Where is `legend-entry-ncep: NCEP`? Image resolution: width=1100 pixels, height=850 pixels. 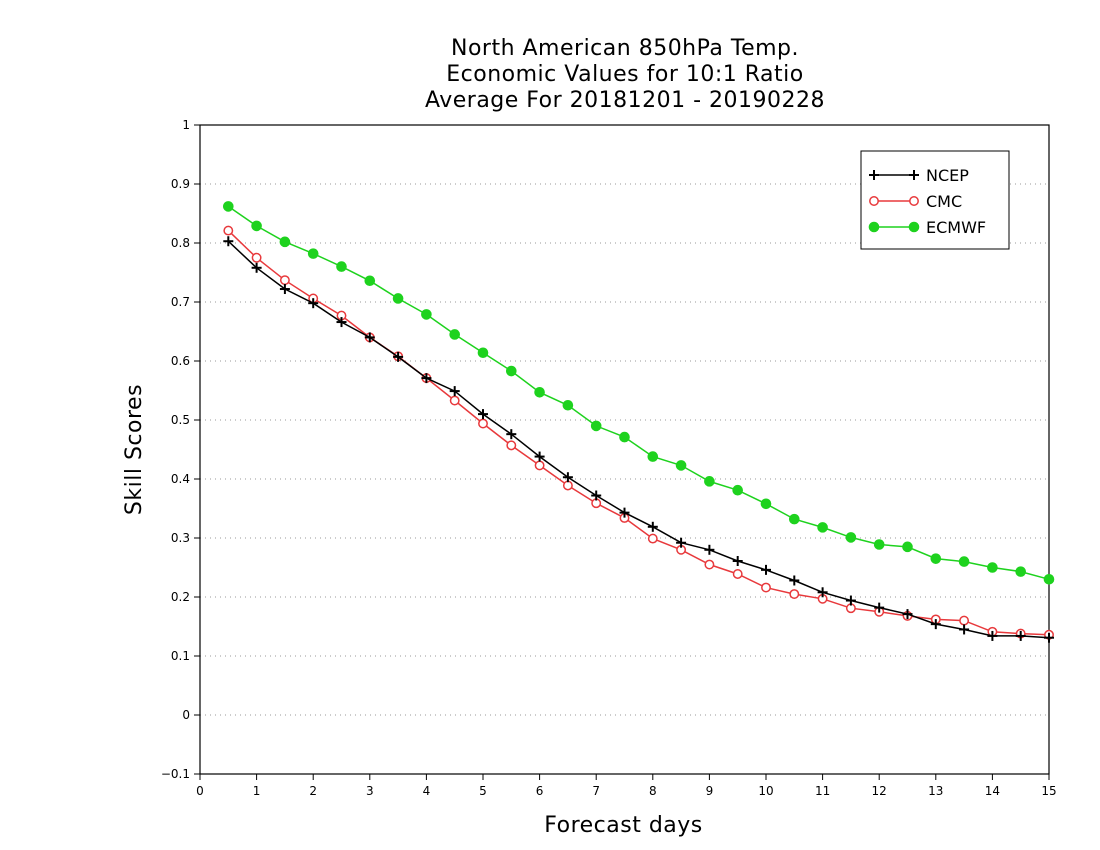 legend-entry-ncep: NCEP is located at coordinates (919, 175).